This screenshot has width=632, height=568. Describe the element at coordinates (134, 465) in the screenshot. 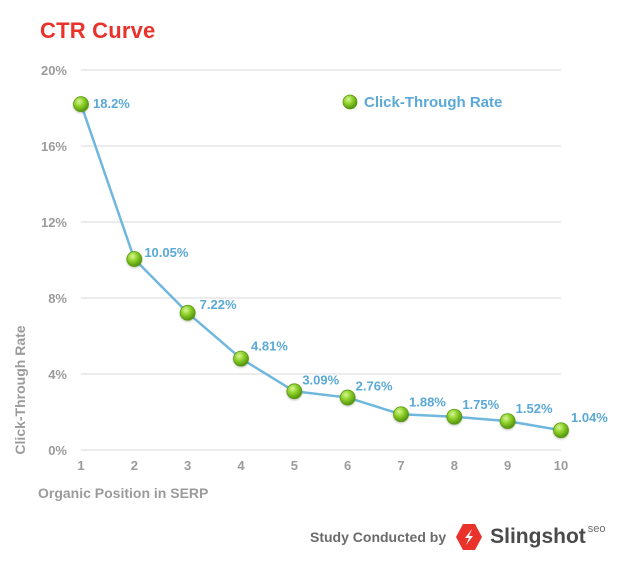

I see `x-tick-label: 2` at that location.